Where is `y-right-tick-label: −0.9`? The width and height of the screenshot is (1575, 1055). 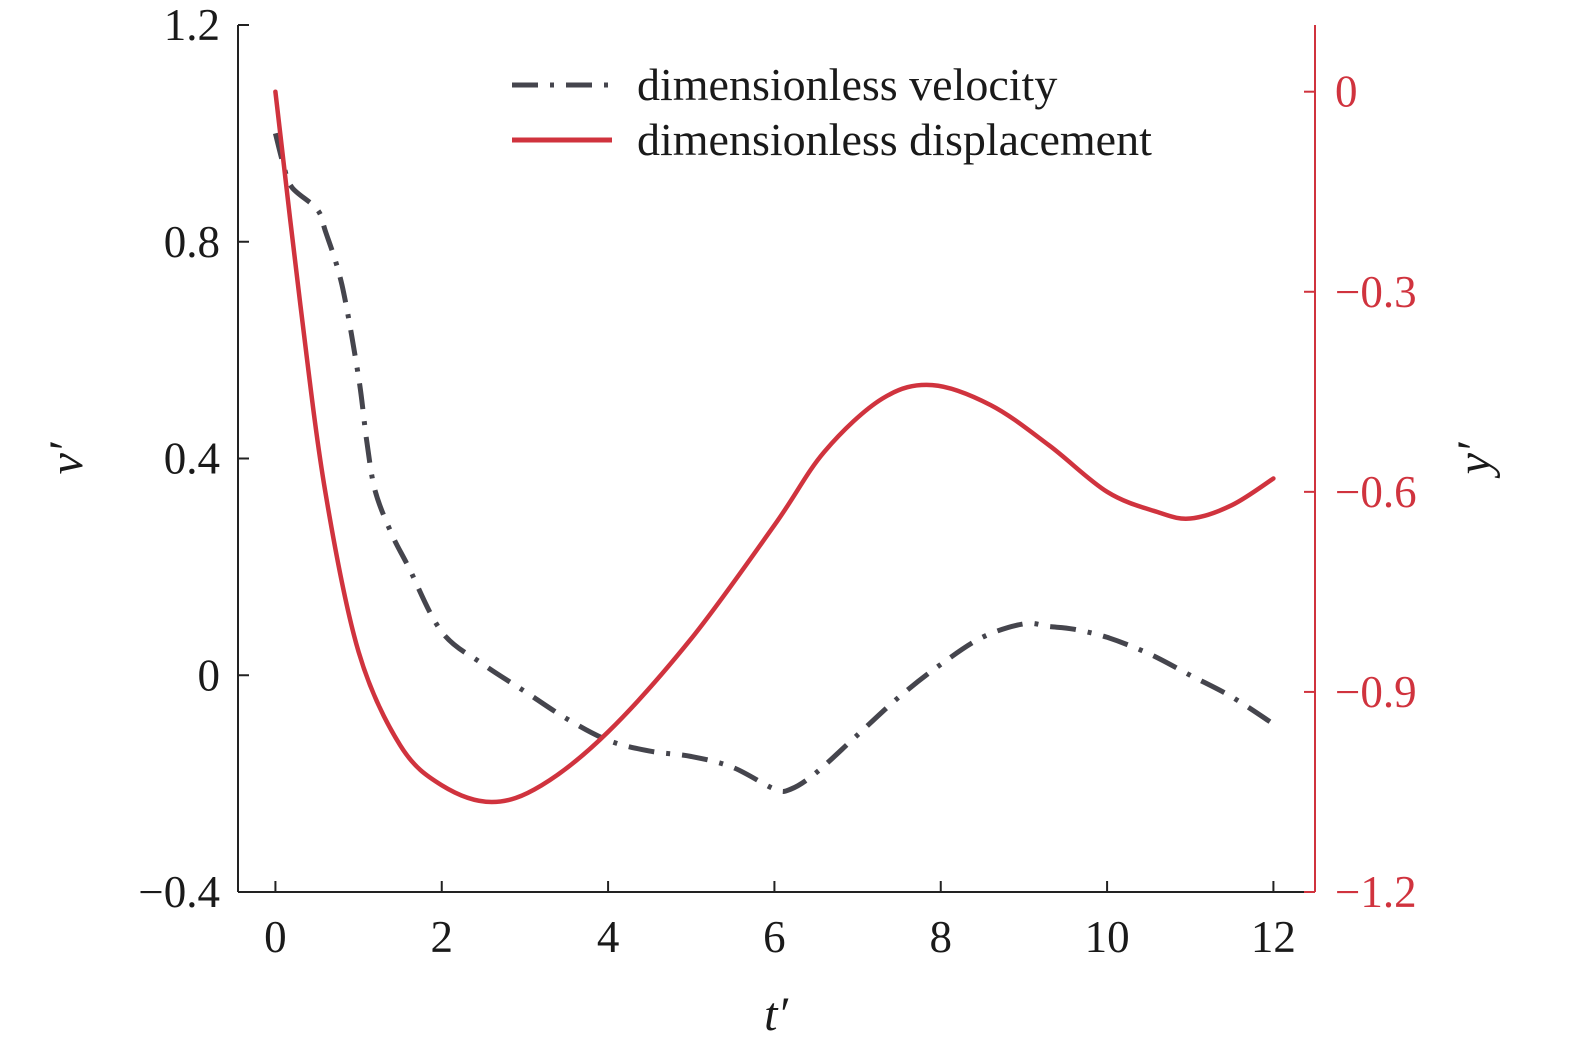
y-right-tick-label: −0.9 is located at coordinates (1376, 692).